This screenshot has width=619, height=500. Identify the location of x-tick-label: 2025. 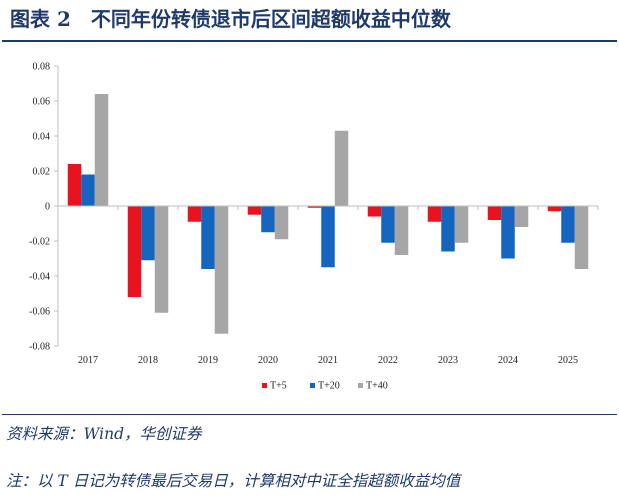
(568, 360).